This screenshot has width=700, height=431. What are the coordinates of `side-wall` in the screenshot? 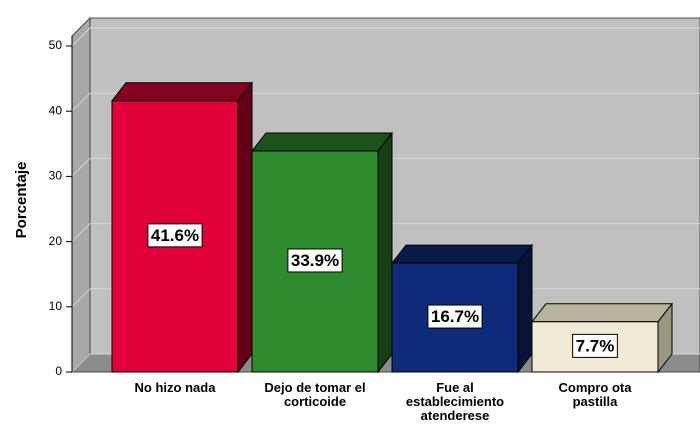 It's located at (81, 195).